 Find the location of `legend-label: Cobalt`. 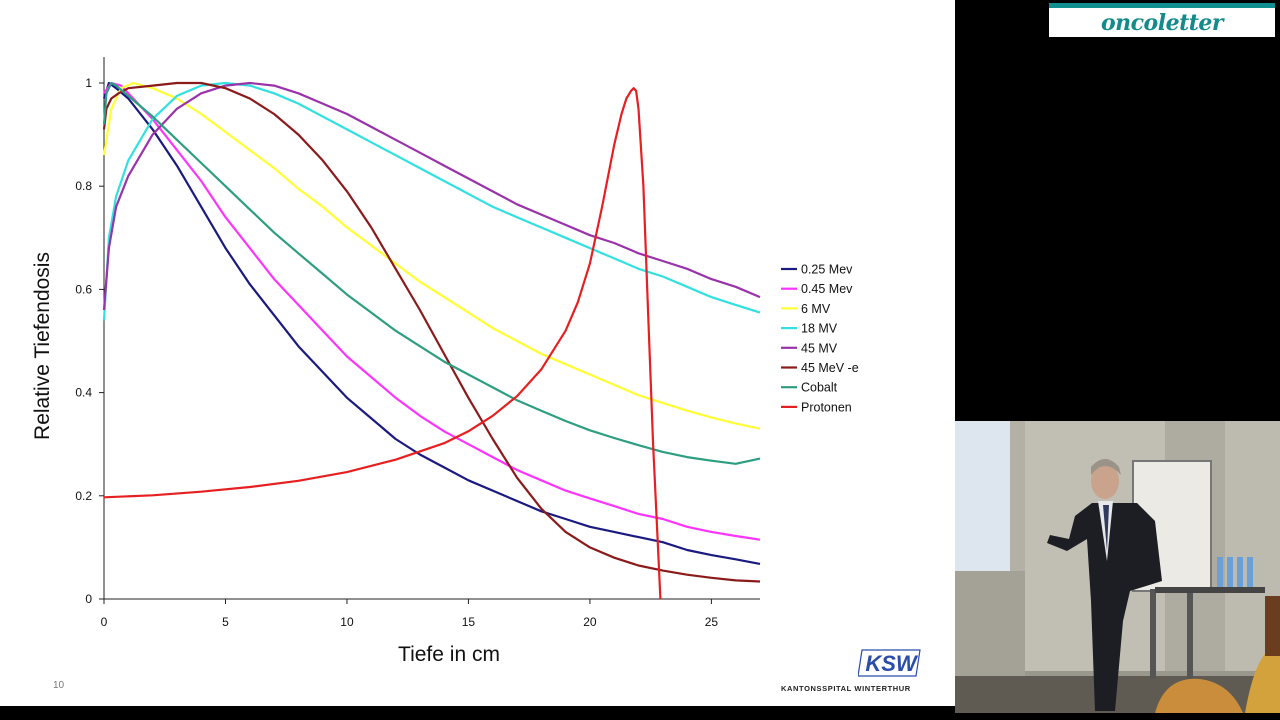

legend-label: Cobalt is located at coordinates (819, 388).